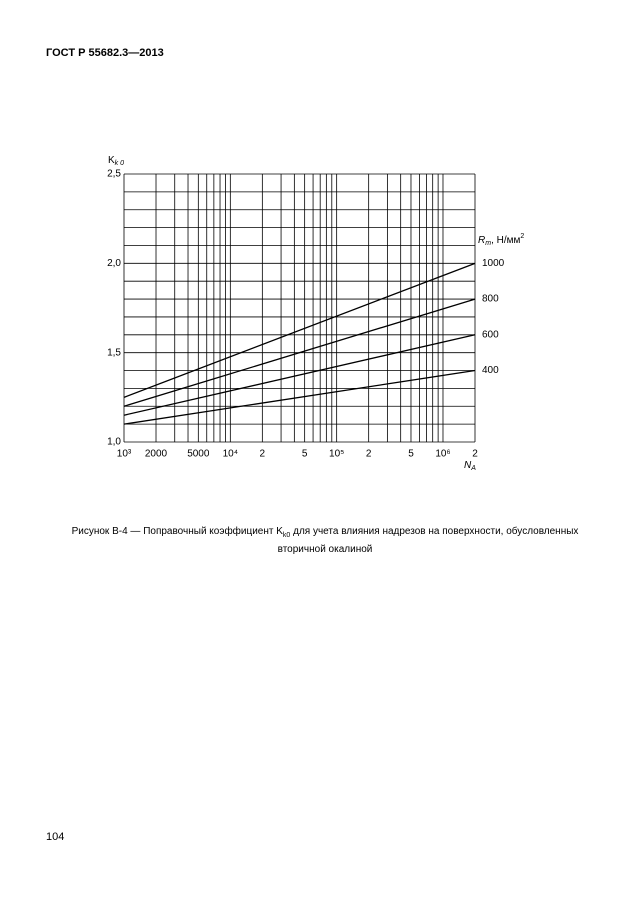  Describe the element at coordinates (177, 531) in the screenshot. I see `caption-text: Рисунок В-4 — Поправочный коэффициент K` at that location.